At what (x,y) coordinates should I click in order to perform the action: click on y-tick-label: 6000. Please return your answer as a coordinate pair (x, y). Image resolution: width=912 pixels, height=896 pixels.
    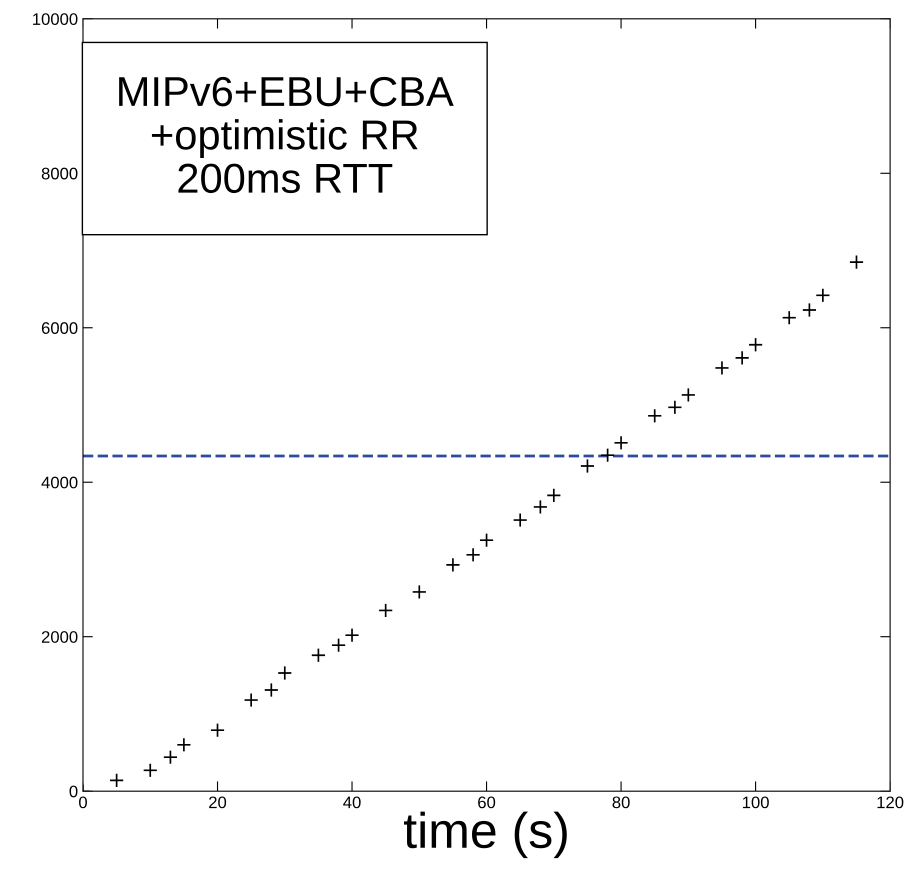
    Looking at the image, I should click on (60, 328).